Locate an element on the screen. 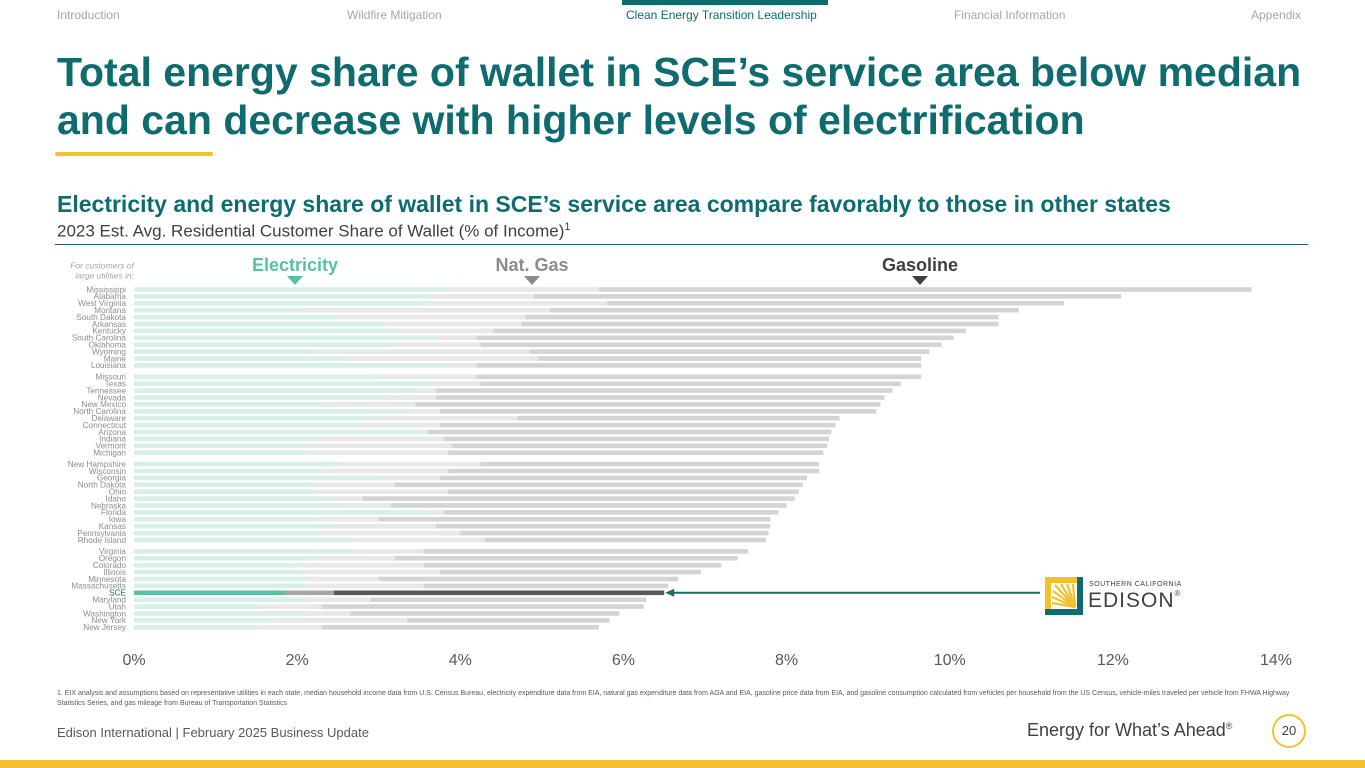 The height and width of the screenshot is (768, 1365). row-header-line1: For customers of is located at coordinates (102, 266).